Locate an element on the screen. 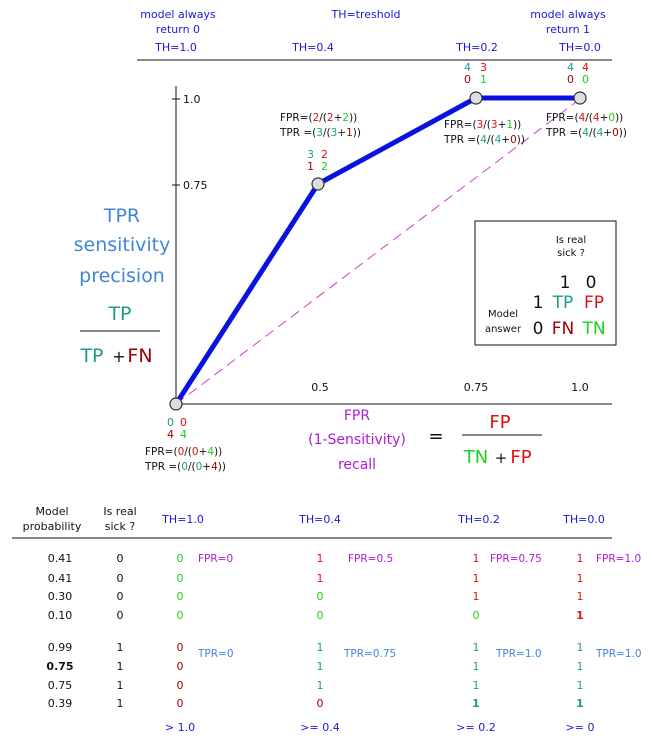 The image size is (652, 741). table-fpr-value-2: FPR=0.5 is located at coordinates (370, 559).